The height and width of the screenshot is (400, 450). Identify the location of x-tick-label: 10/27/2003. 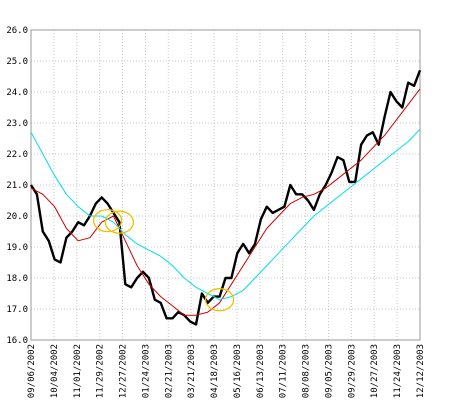
(375, 371).